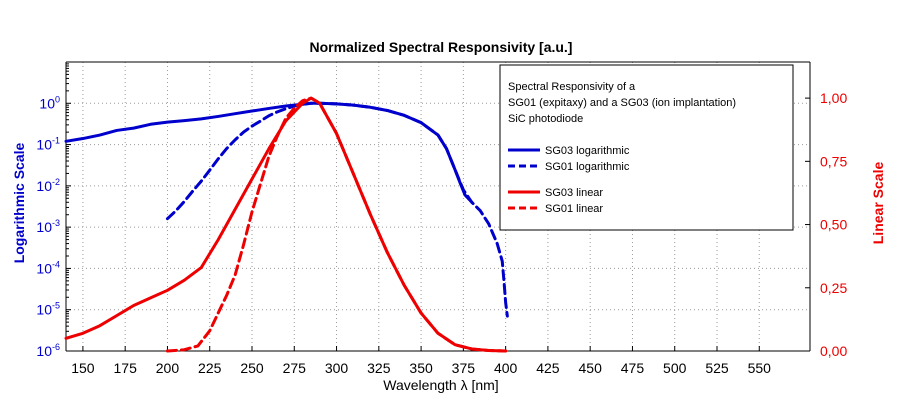 The height and width of the screenshot is (411, 905). What do you see at coordinates (47, 103) in the screenshot?
I see `left-tick-base-10e0: 10` at bounding box center [47, 103].